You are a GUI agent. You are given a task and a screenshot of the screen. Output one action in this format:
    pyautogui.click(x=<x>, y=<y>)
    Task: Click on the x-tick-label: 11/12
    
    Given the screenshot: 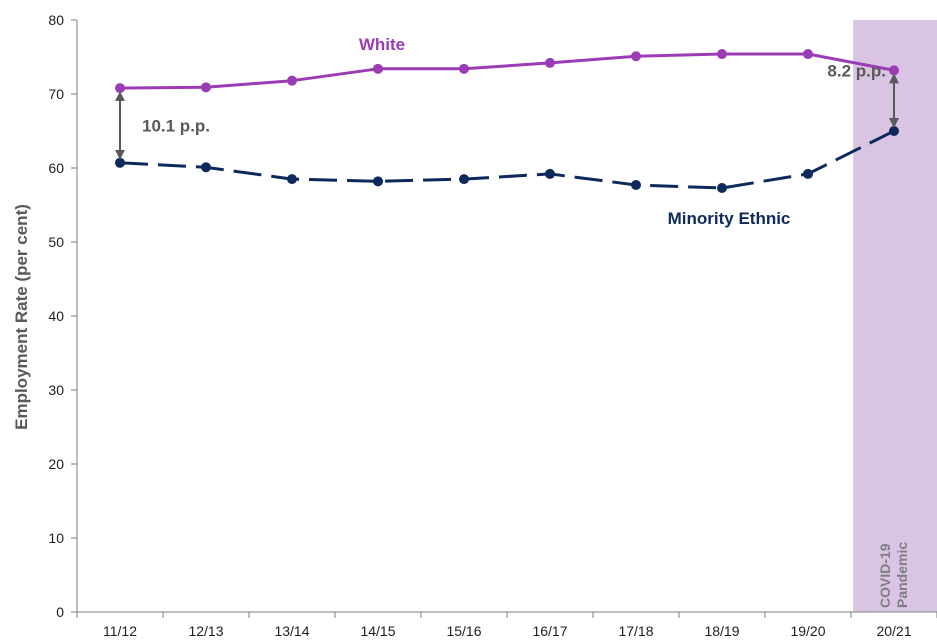 What is the action you would take?
    pyautogui.click(x=120, y=631)
    